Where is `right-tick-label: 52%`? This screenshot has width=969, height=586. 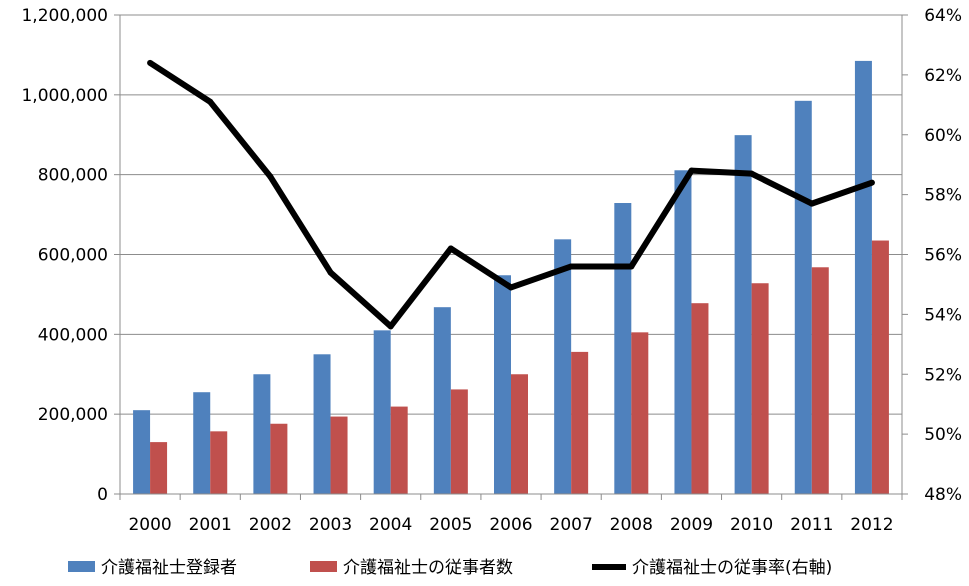
right-tick-label: 52% is located at coordinates (943, 375).